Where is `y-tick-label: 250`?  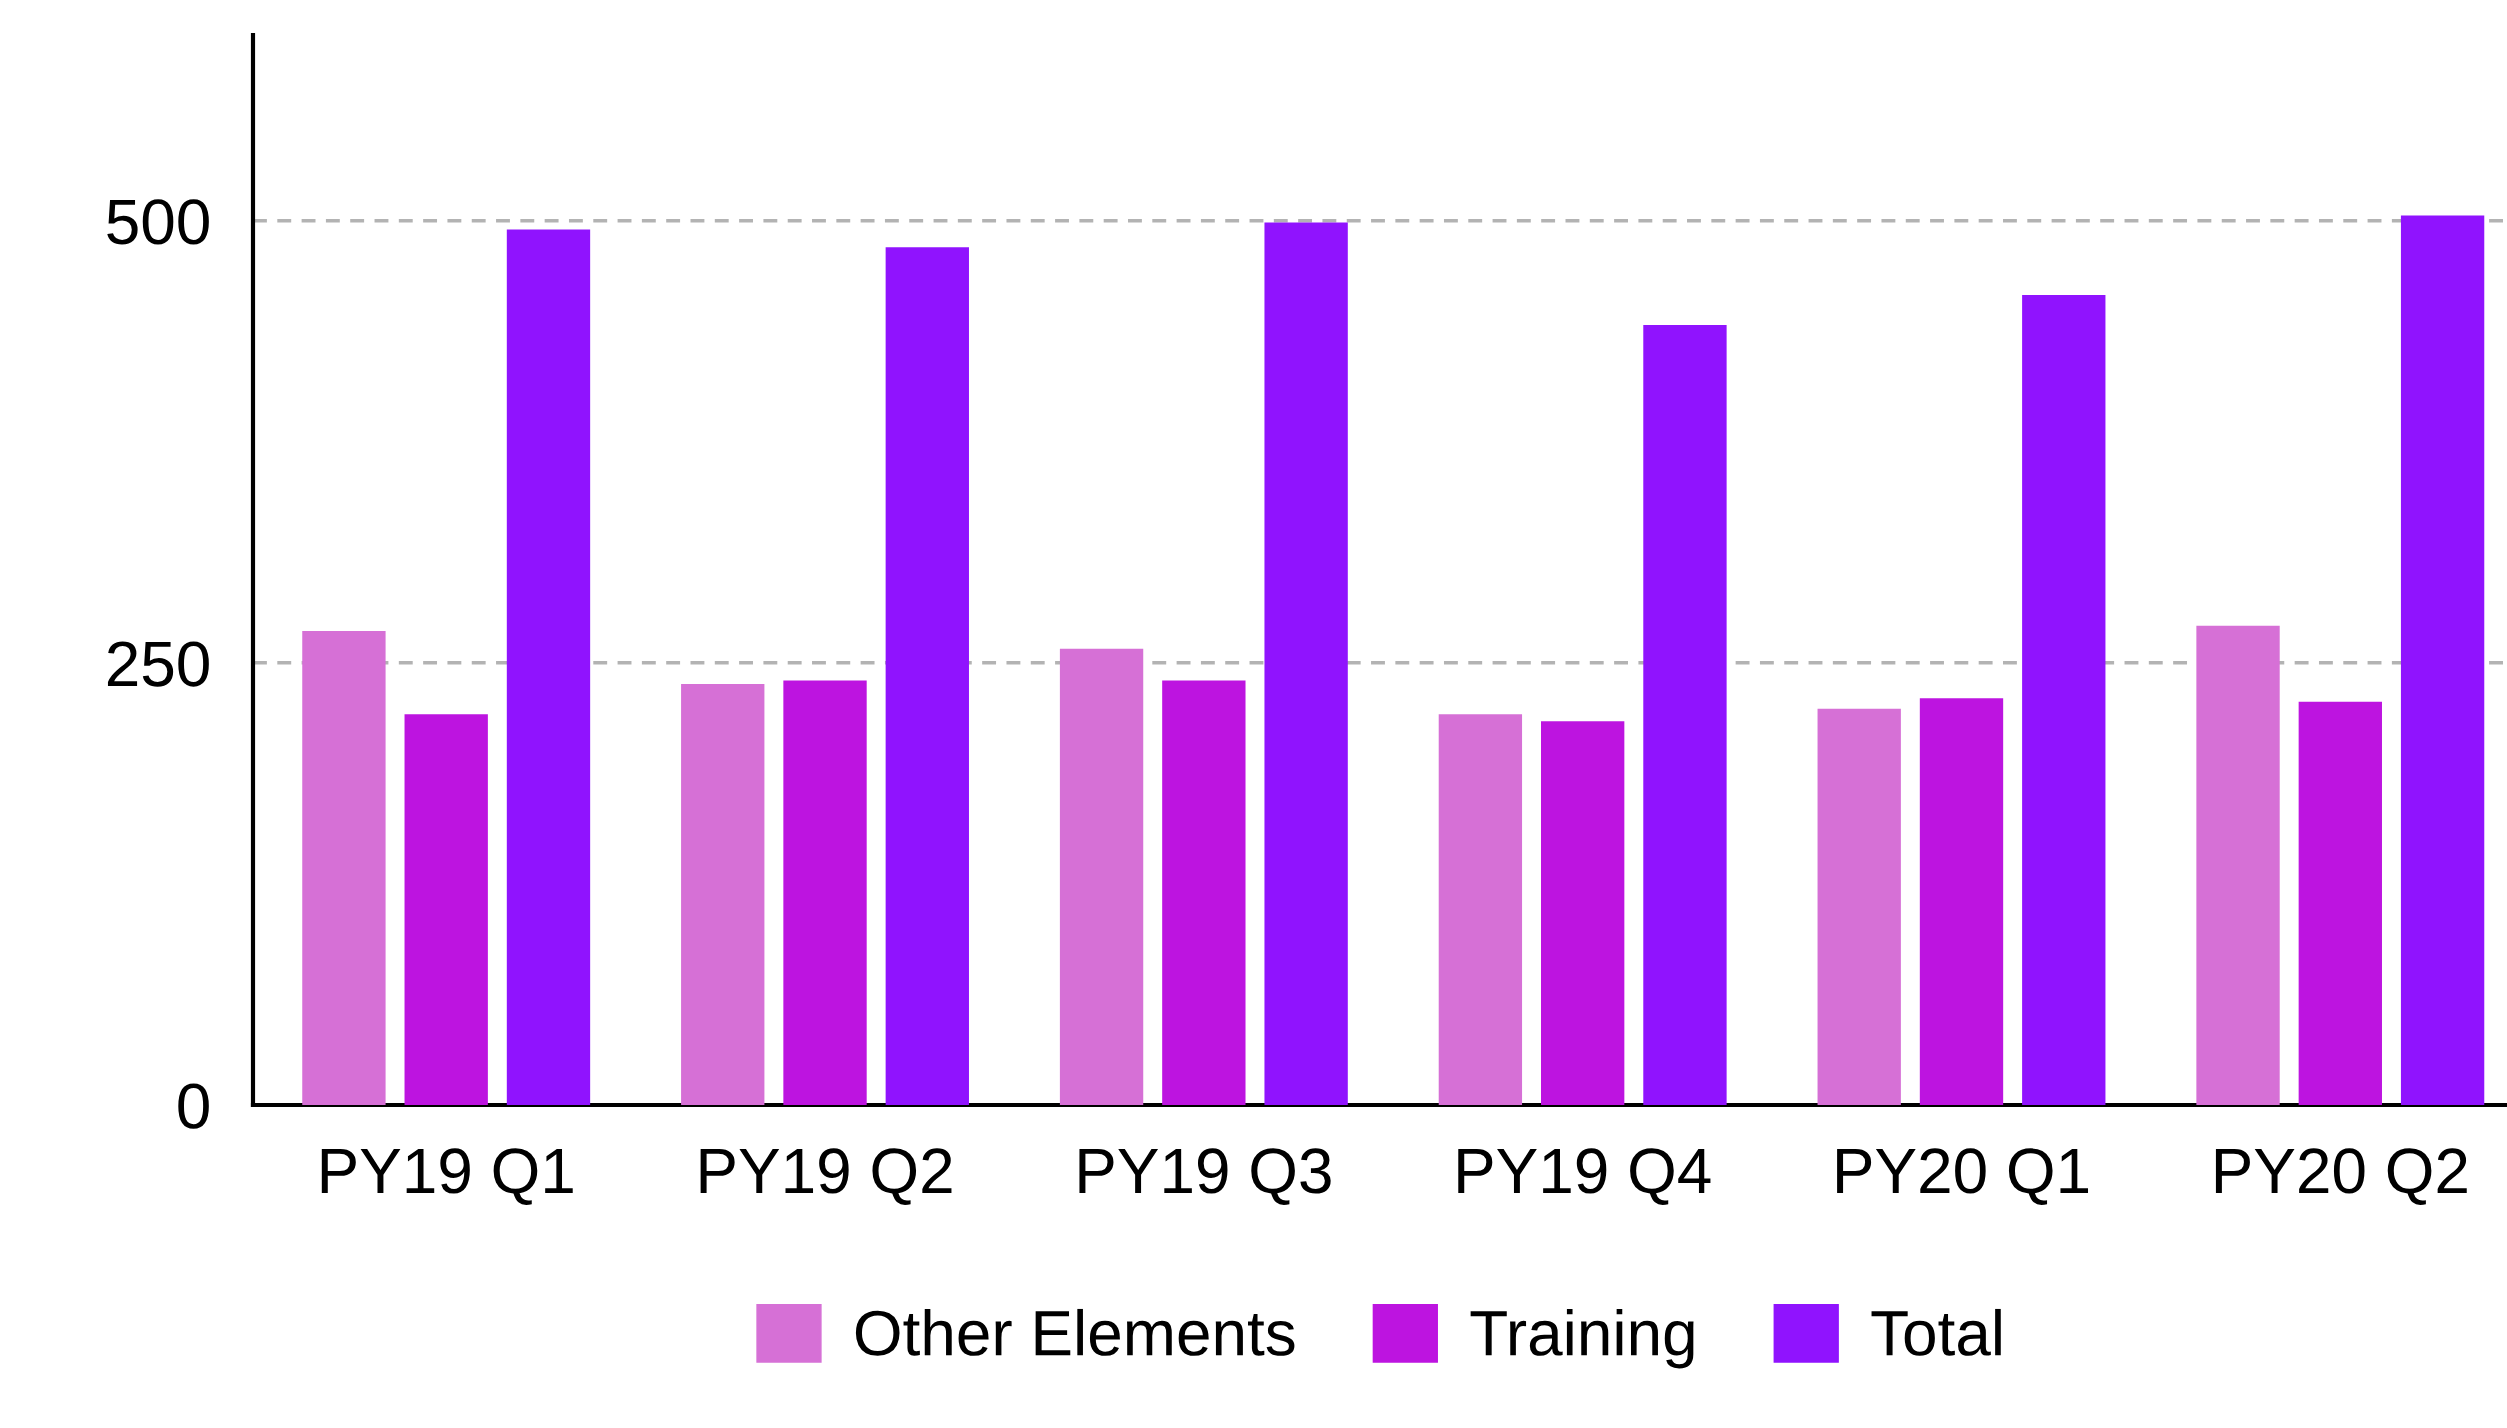 y-tick-label: 250 is located at coordinates (158, 664).